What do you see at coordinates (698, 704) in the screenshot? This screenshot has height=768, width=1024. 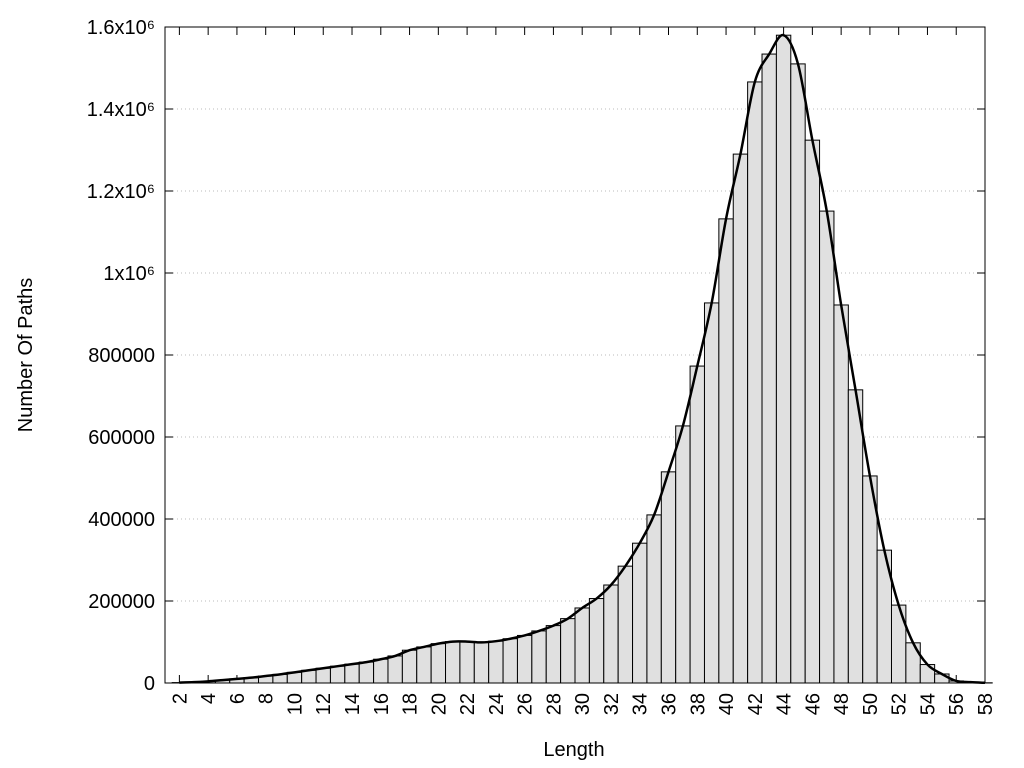 I see `x-tick-label: 38` at bounding box center [698, 704].